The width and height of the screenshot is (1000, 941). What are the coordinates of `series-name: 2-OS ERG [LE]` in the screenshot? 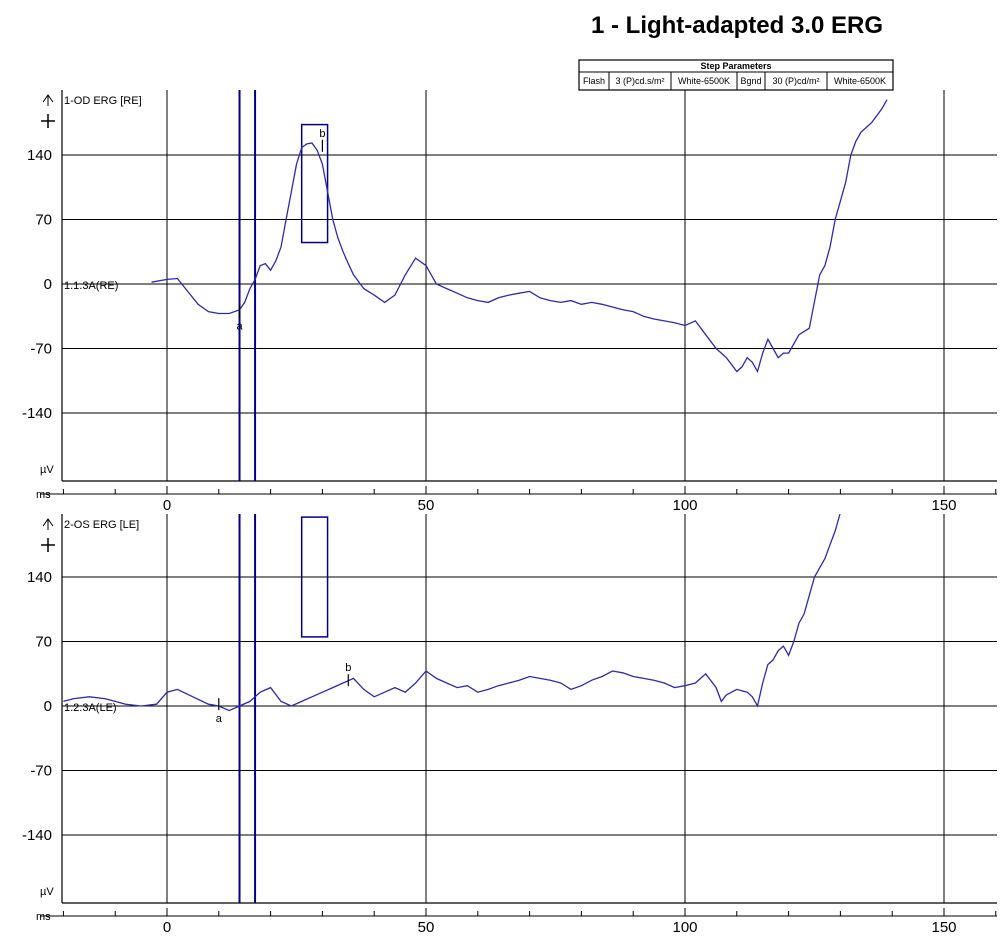 It's located at (101, 525).